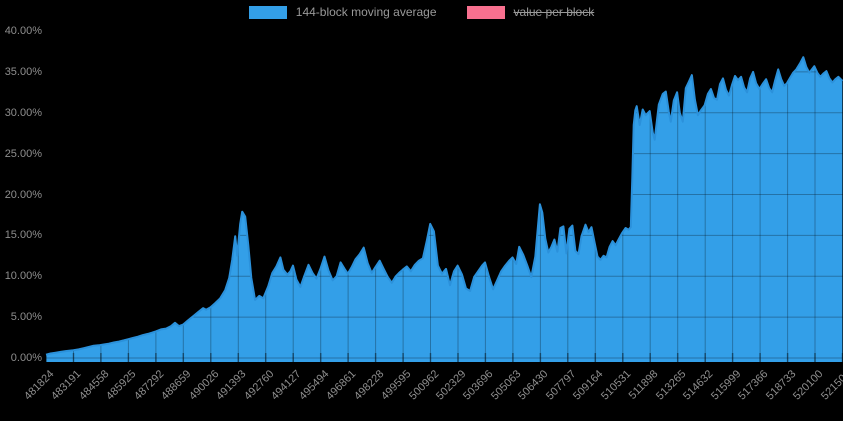 The width and height of the screenshot is (843, 421). I want to click on legend-item-value-per-block: value per block, so click(530, 12).